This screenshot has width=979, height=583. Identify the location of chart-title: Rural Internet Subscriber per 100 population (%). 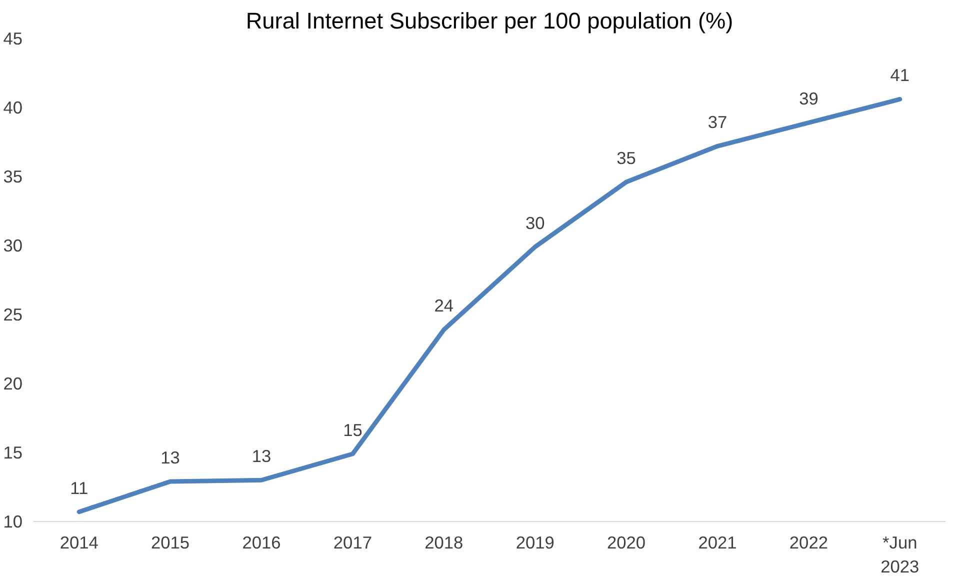
(490, 21).